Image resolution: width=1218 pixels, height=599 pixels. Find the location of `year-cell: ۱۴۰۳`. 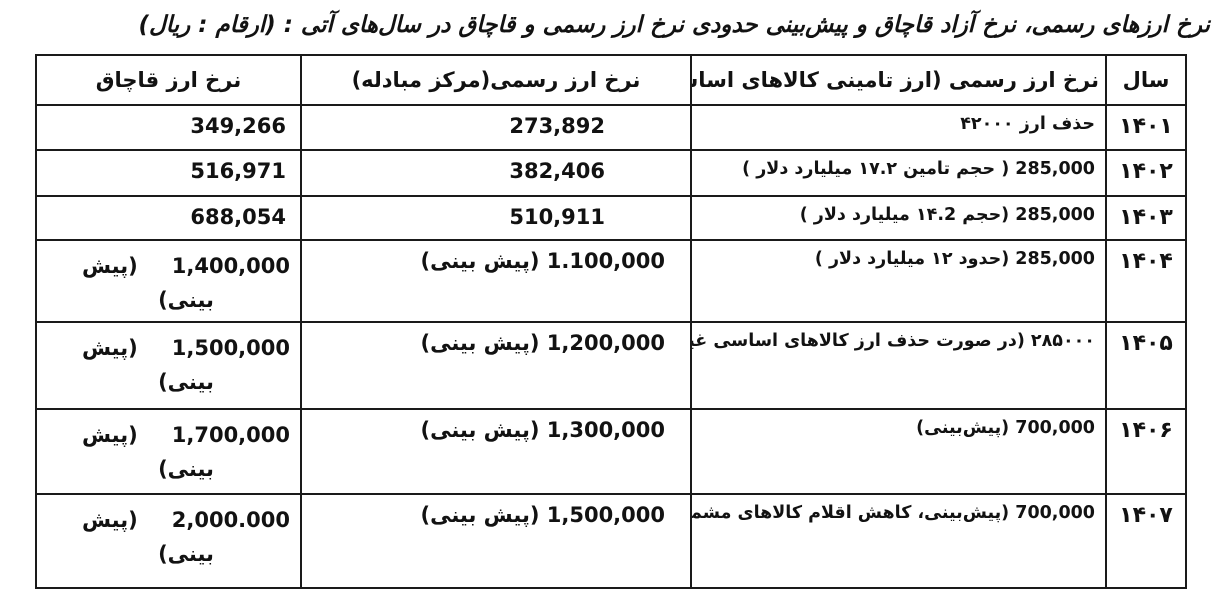

year-cell: ۱۴۰۳ is located at coordinates (1146, 217).